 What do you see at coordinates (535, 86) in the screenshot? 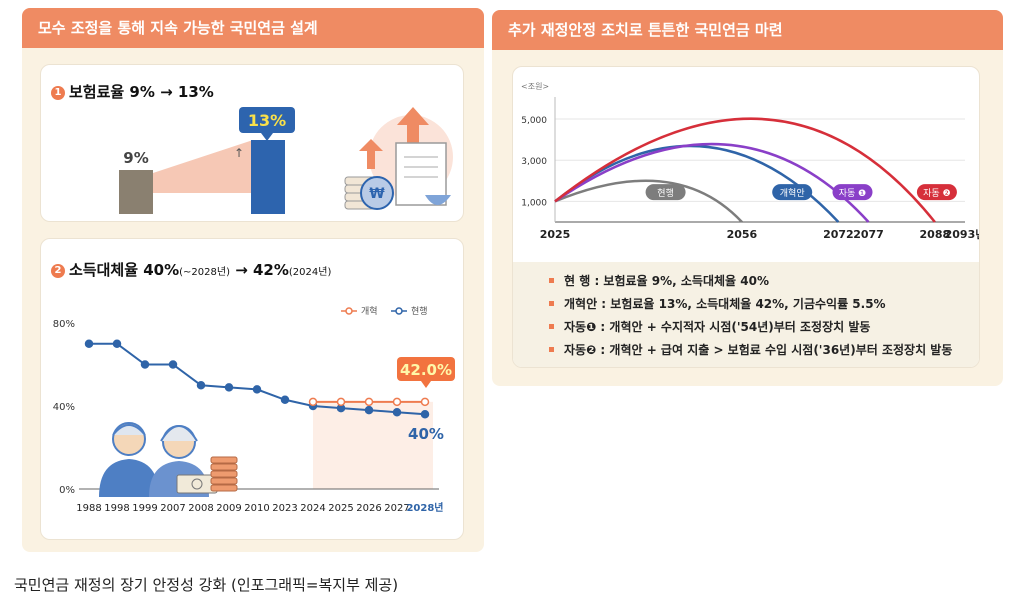
I see `y-unit-label: <조원>` at bounding box center [535, 86].